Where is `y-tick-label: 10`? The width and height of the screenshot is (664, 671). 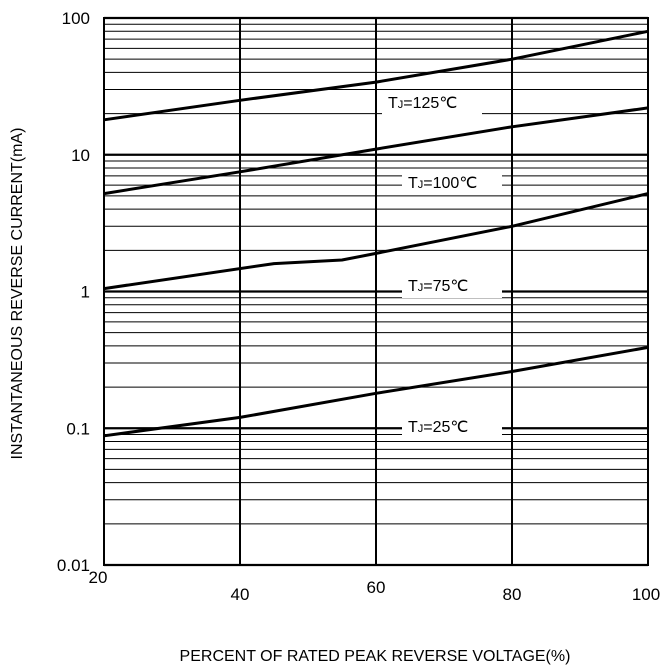
y-tick-label: 10 is located at coordinates (80, 155).